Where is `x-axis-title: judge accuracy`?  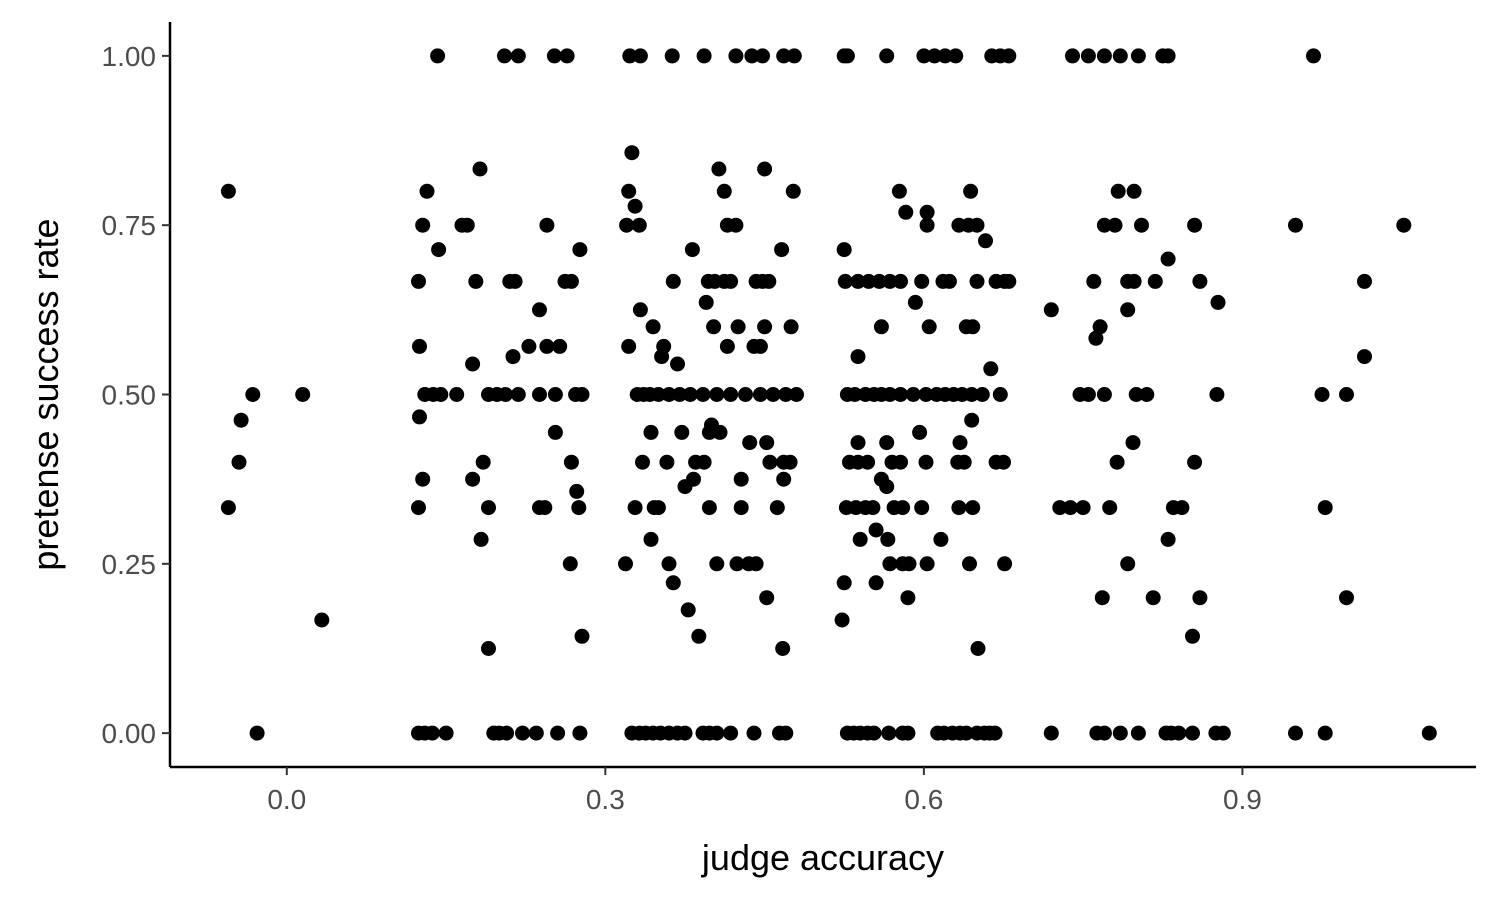 x-axis-title: judge accuracy is located at coordinates (822, 857).